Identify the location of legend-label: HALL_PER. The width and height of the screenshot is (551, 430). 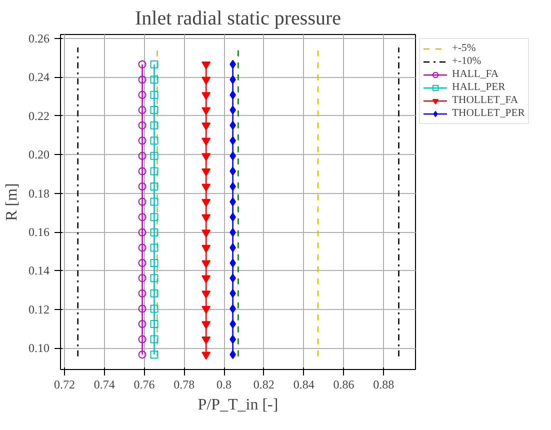
(479, 87).